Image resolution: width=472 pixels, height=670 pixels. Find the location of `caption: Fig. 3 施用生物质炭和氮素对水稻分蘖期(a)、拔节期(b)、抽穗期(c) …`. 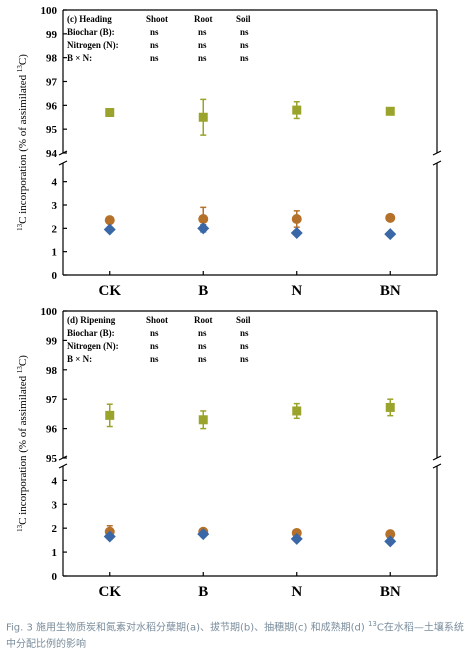

caption: Fig. 3 施用生物质炭和氮素对水稻分蘖期(a)、拔节期(b)、抽穗期(c) … is located at coordinates (236, 634).